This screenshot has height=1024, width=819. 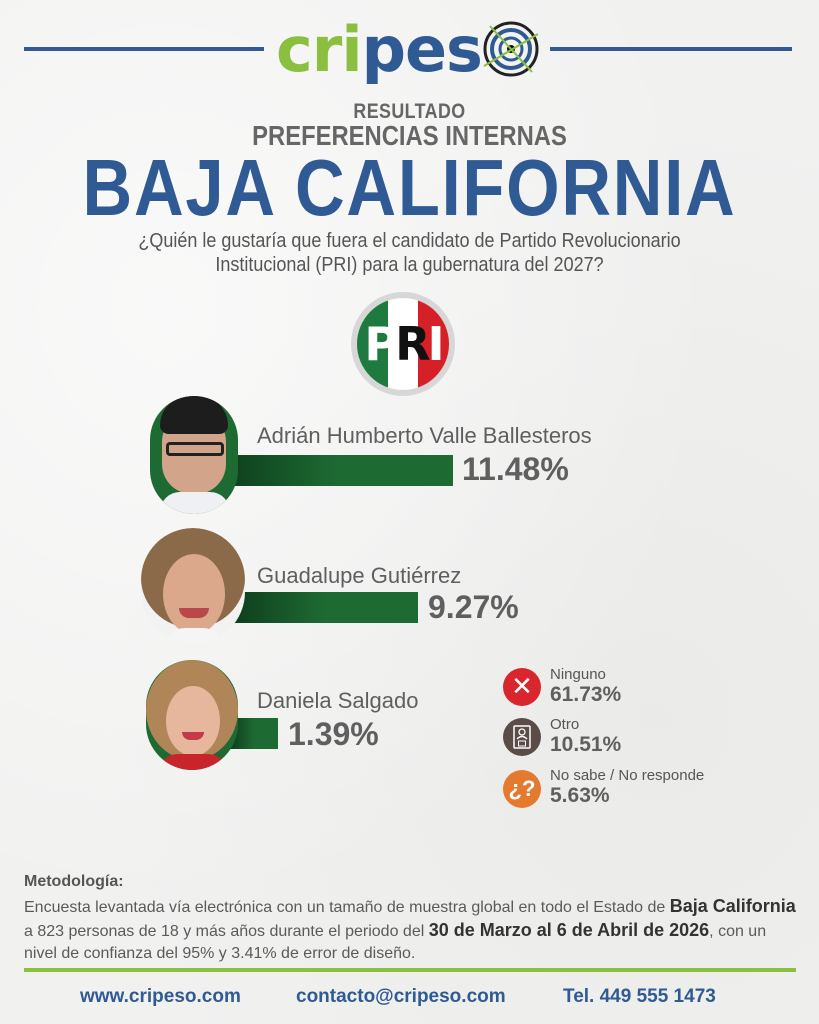 What do you see at coordinates (565, 724) in the screenshot?
I see `option-label-otro: Otro` at bounding box center [565, 724].